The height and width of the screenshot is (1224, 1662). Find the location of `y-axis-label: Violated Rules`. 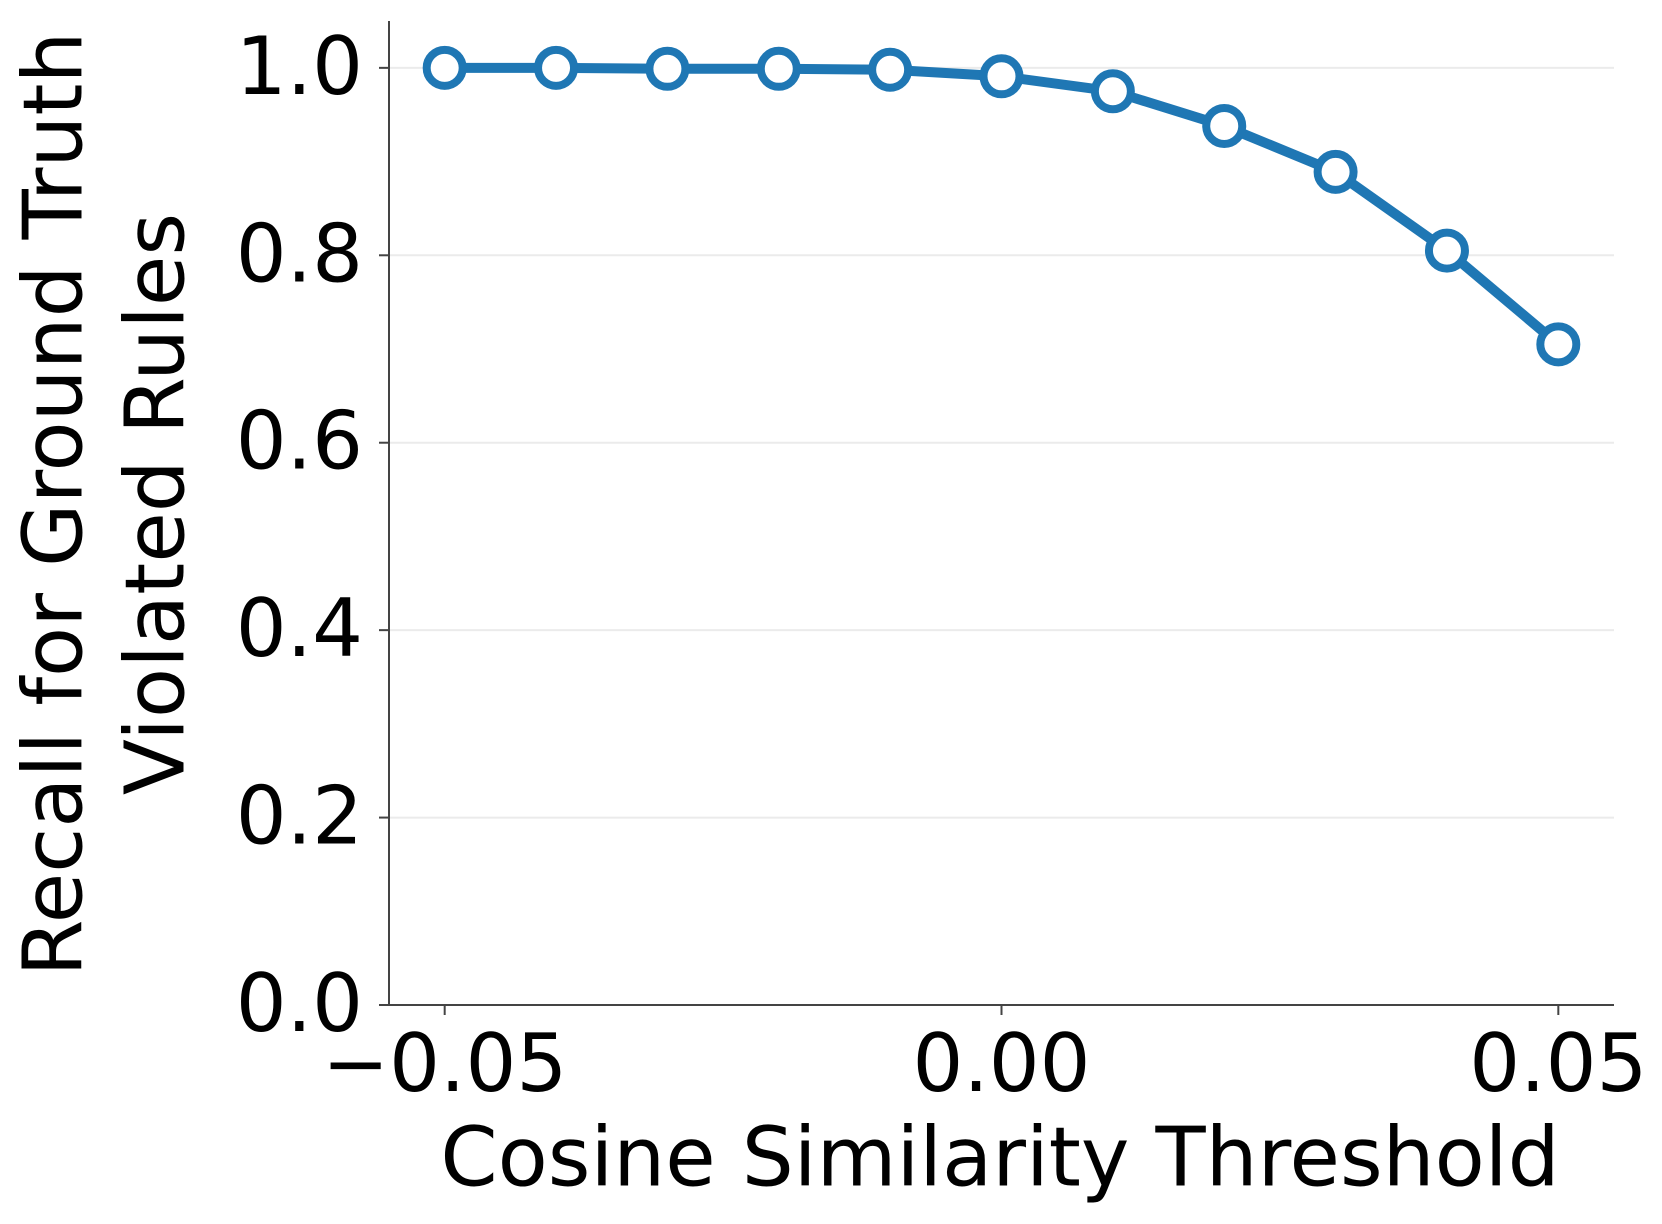

y-axis-label: Violated Rules is located at coordinates (155, 504).